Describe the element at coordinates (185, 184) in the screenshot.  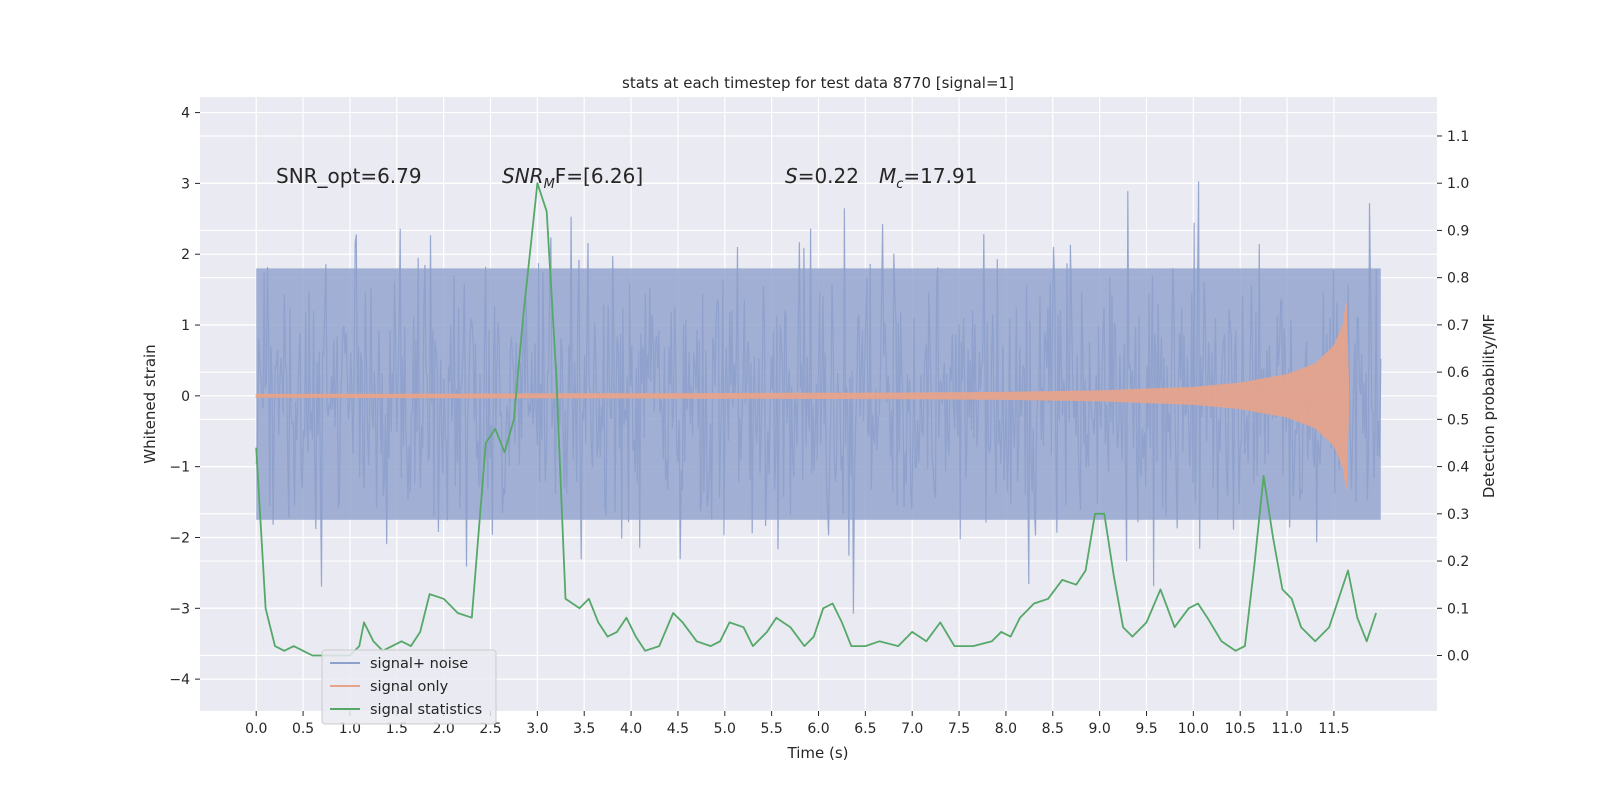
I see `y-tick-label: 3` at that location.